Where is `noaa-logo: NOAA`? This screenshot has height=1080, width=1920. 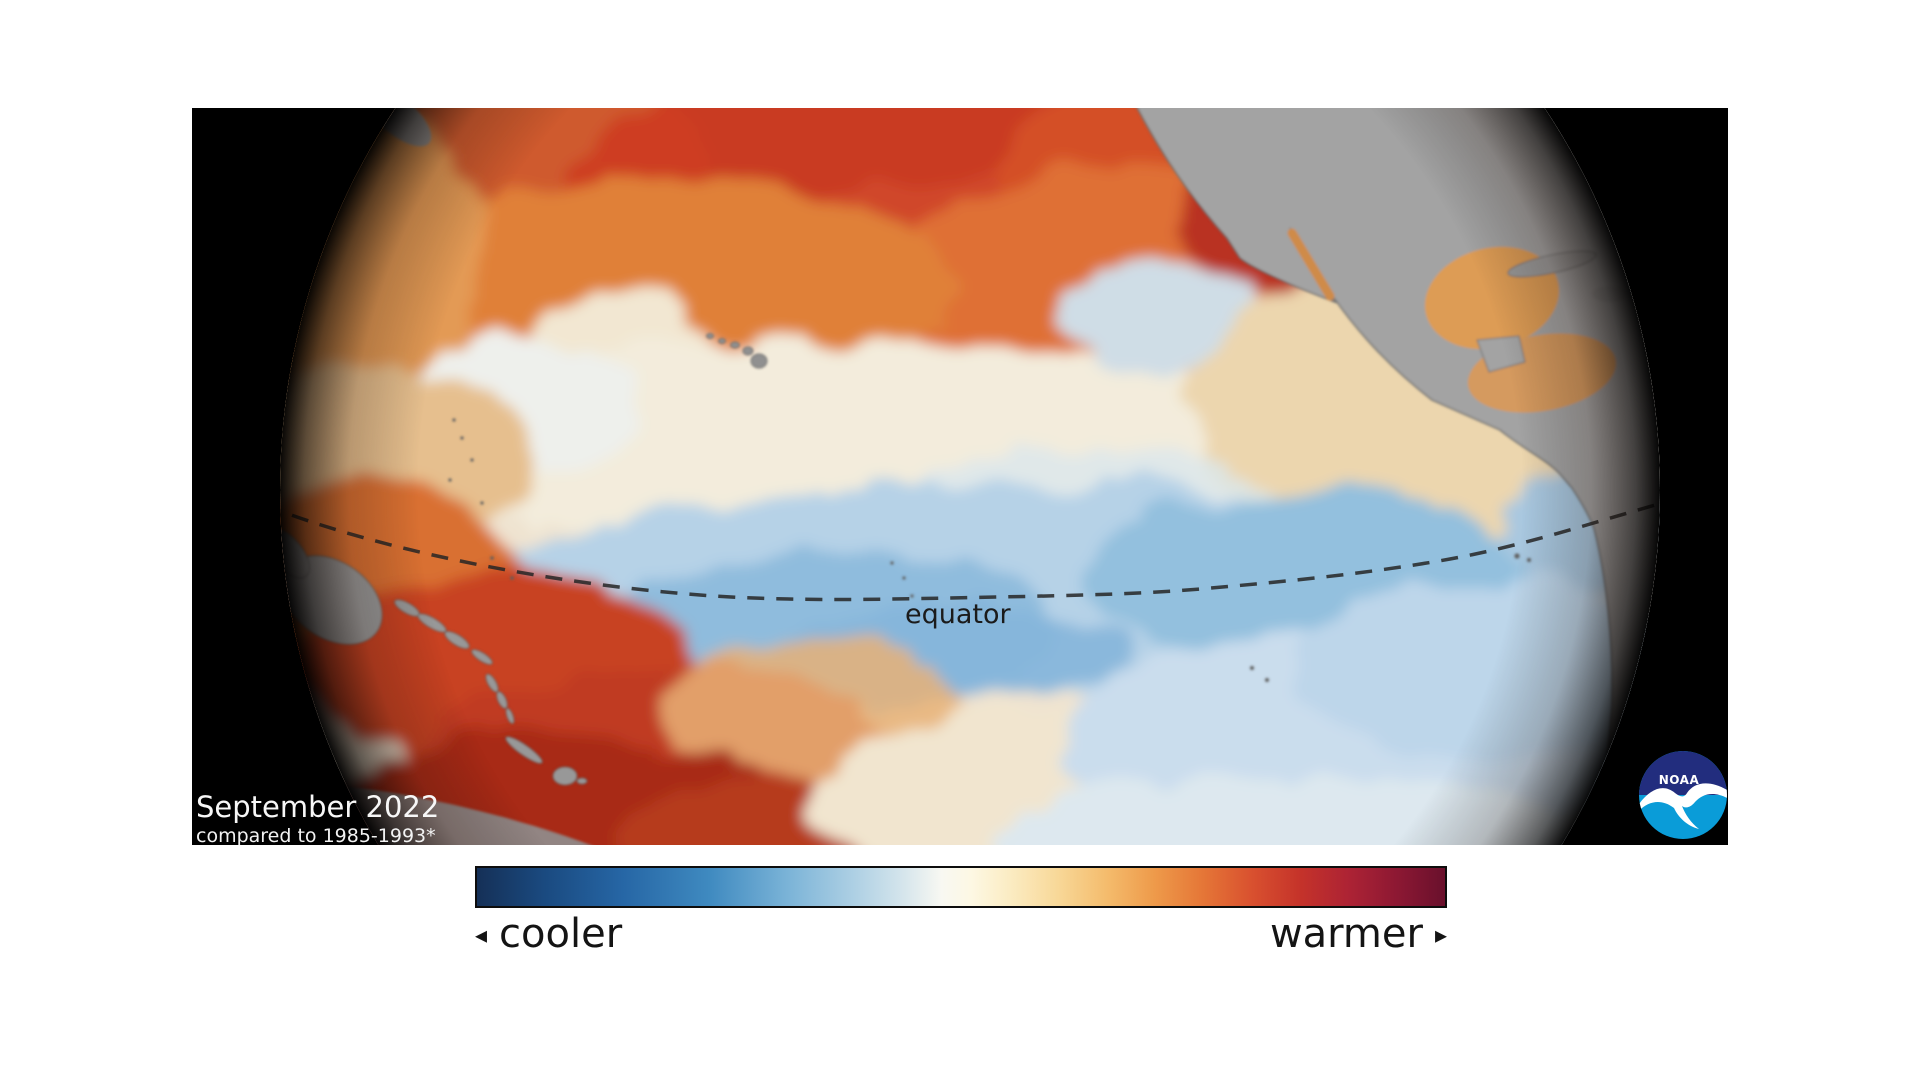 noaa-logo: NOAA is located at coordinates (1683, 795).